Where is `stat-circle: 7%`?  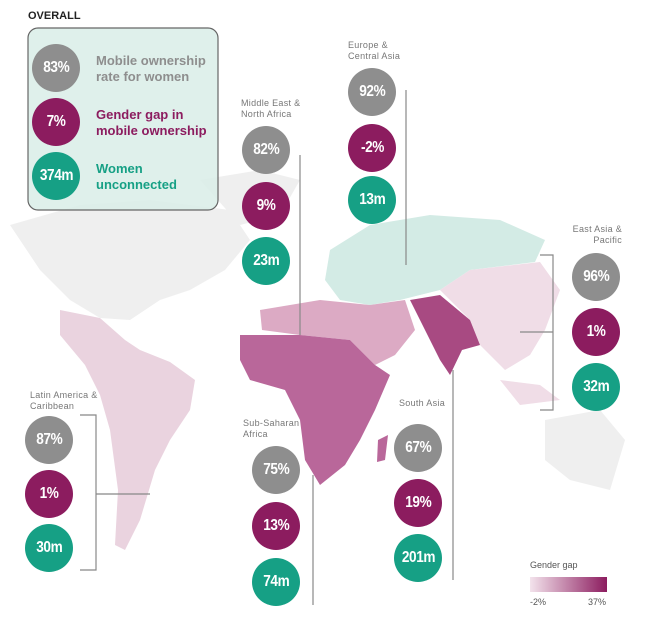
stat-circle: 7% is located at coordinates (56, 122).